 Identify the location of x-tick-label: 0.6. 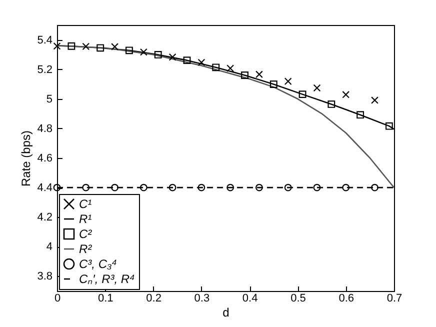
(346, 298).